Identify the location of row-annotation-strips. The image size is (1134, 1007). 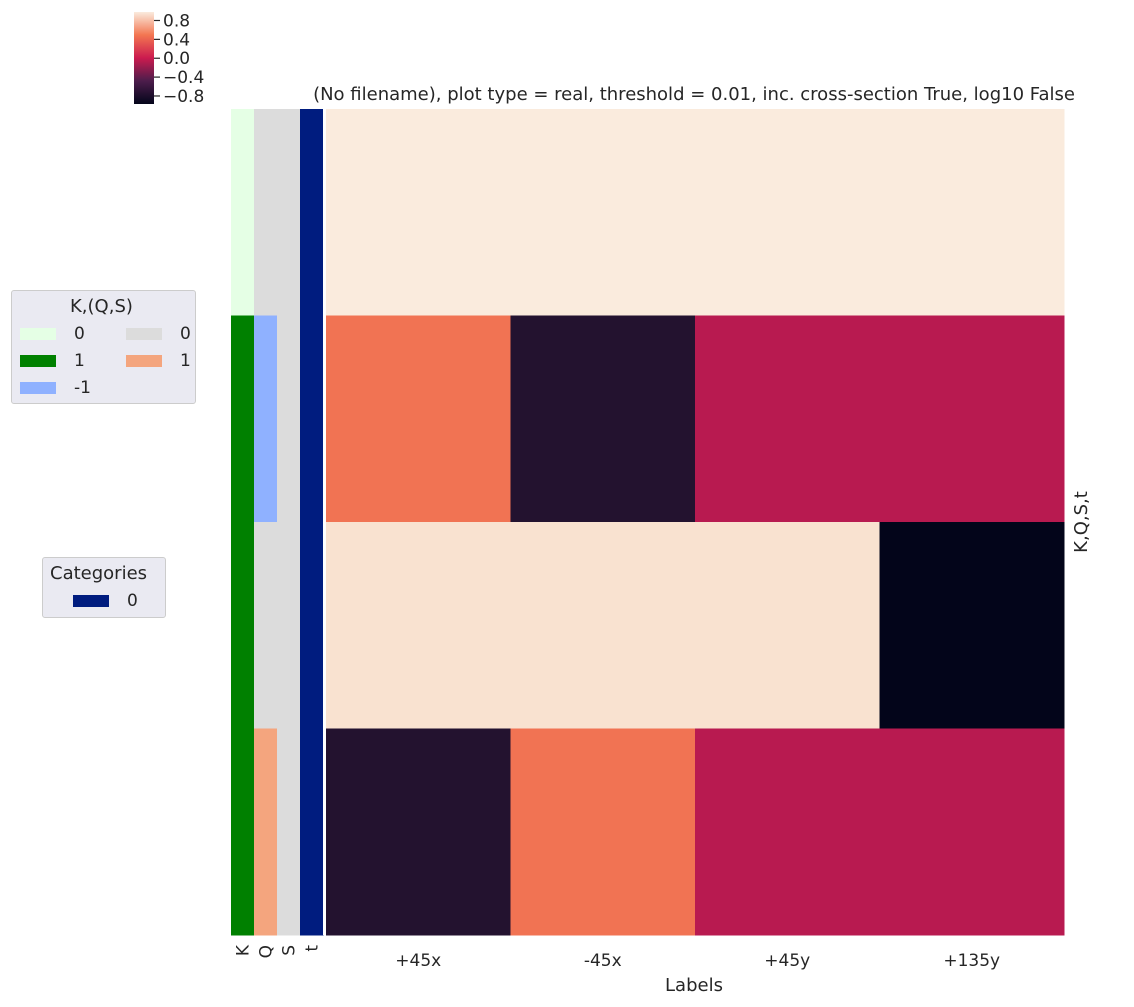
(277, 522).